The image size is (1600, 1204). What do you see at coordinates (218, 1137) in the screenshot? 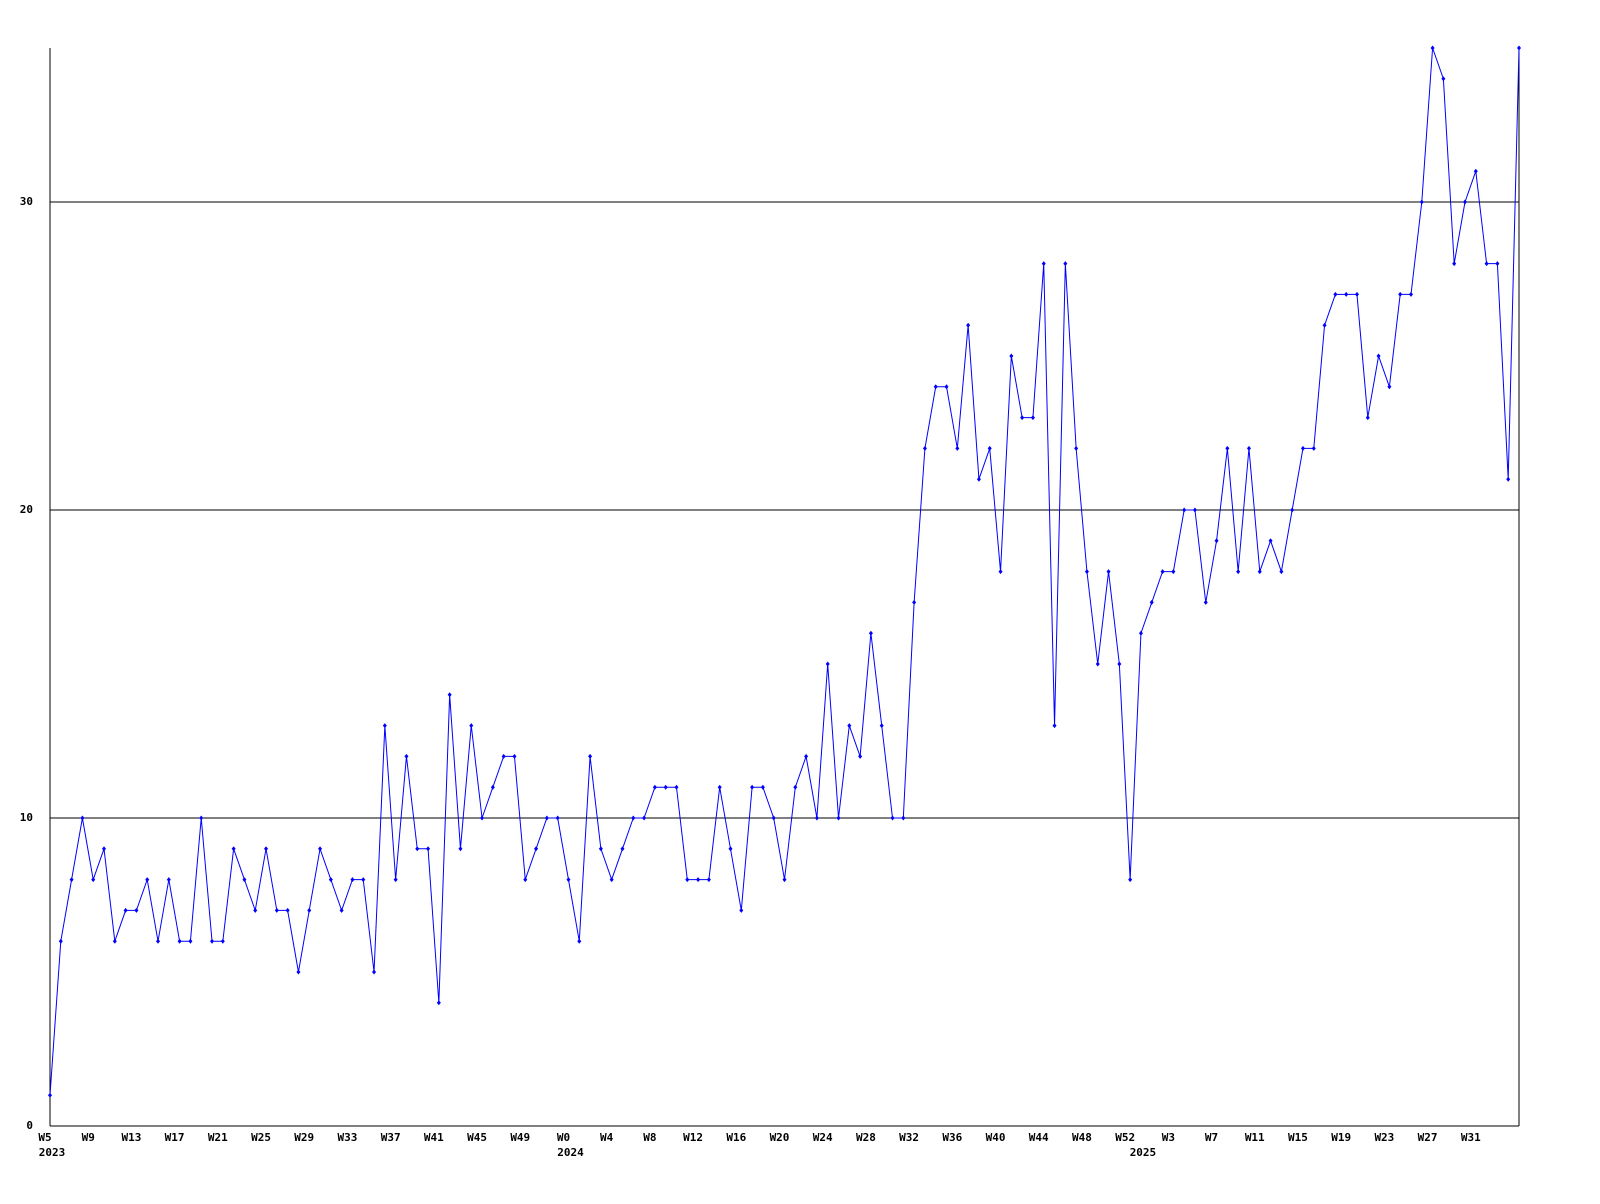
I see `x-tick-label: W21` at bounding box center [218, 1137].